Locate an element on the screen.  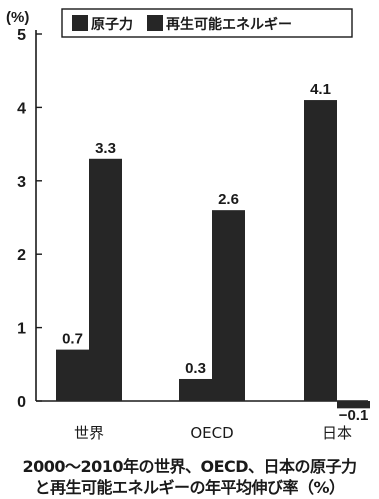
bar-value-label: −0.1 is located at coordinates (354, 415).